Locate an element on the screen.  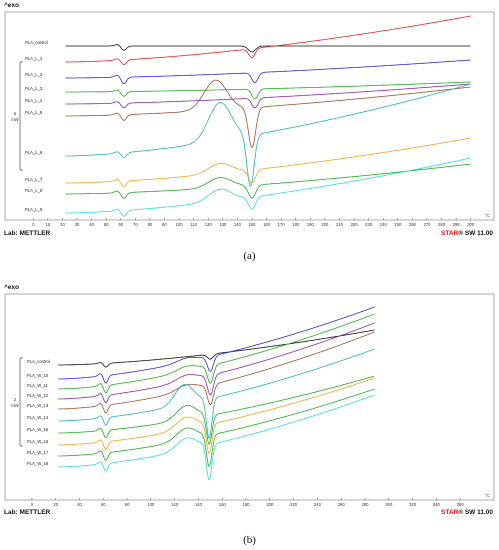
x-tick-label: 10 is located at coordinates (48, 224).